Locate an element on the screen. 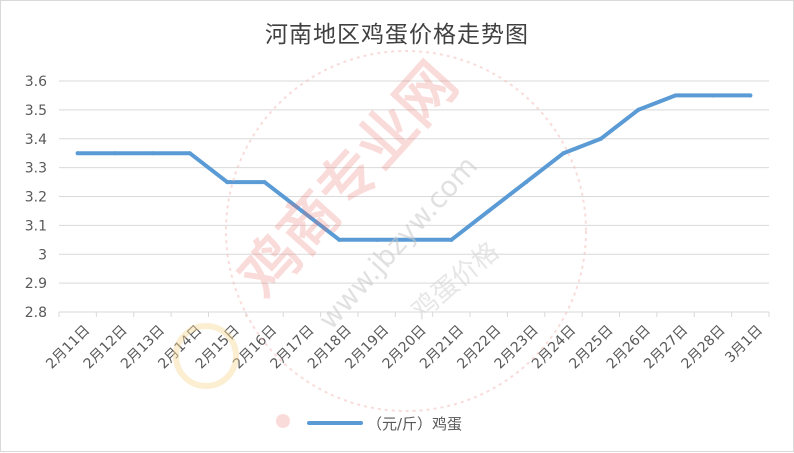 The height and width of the screenshot is (453, 794). y-tick-label: 3.2 is located at coordinates (36, 198).